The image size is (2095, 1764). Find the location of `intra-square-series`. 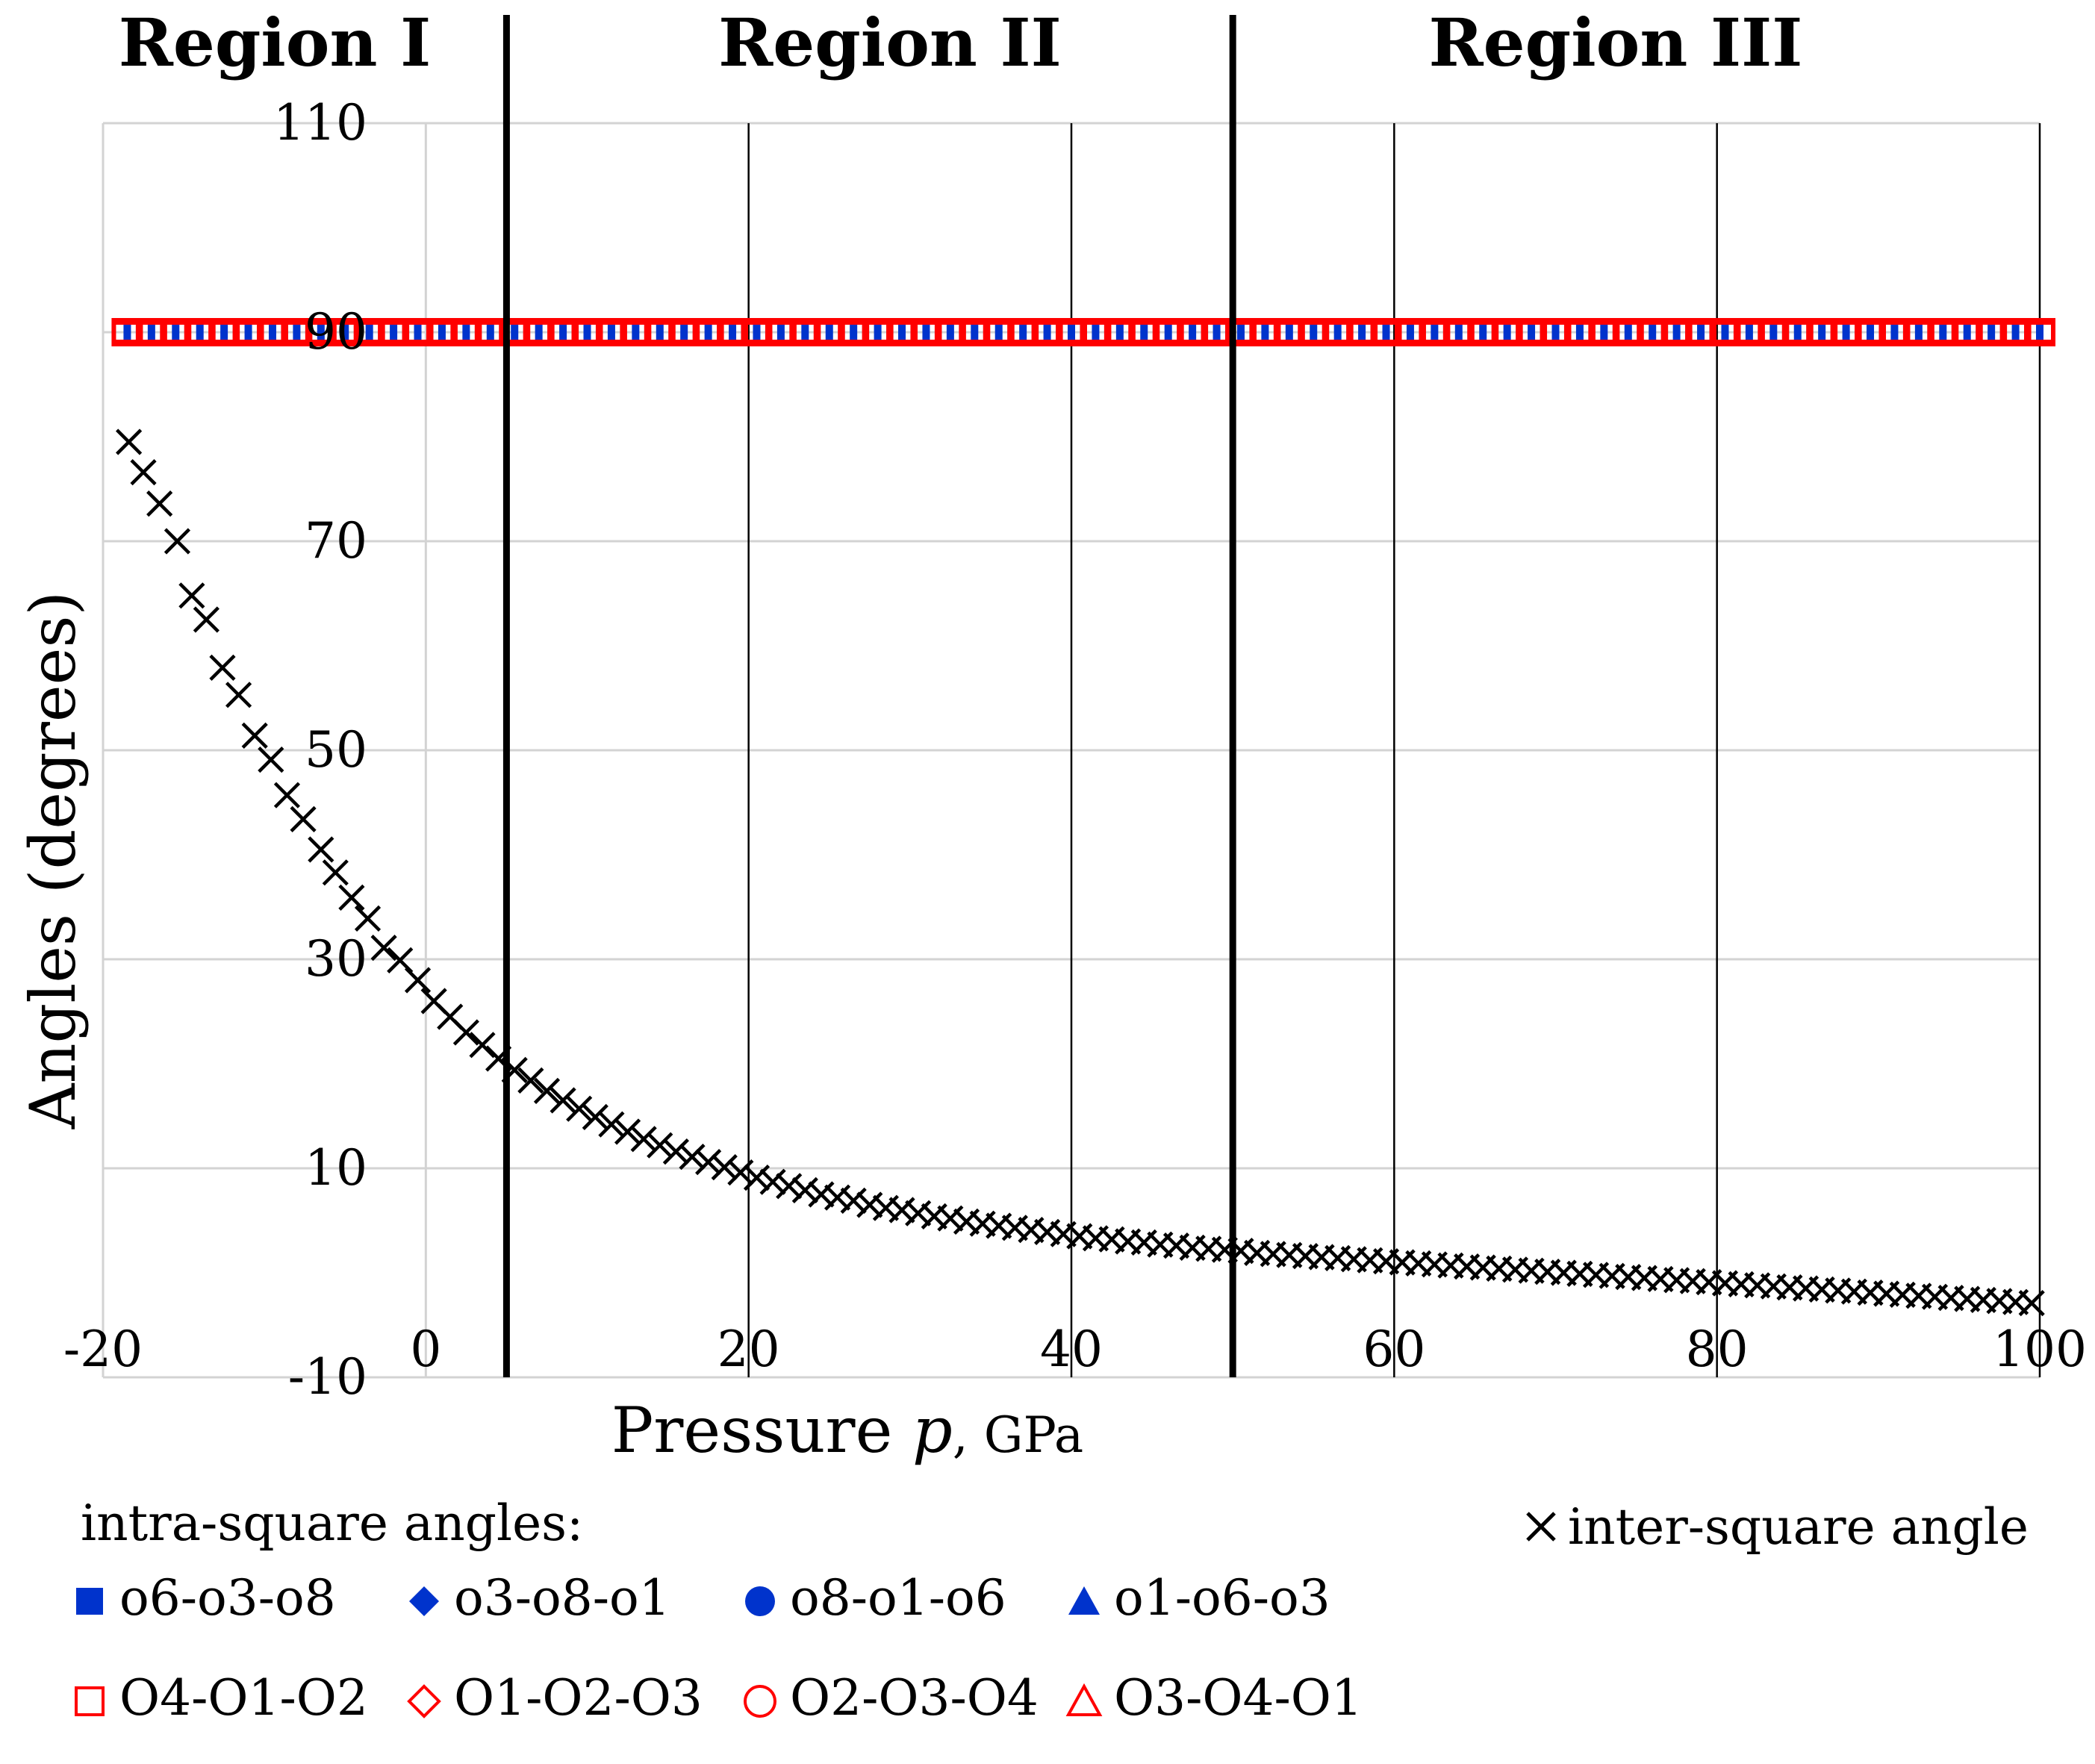

intra-square-series is located at coordinates (1083, 332).